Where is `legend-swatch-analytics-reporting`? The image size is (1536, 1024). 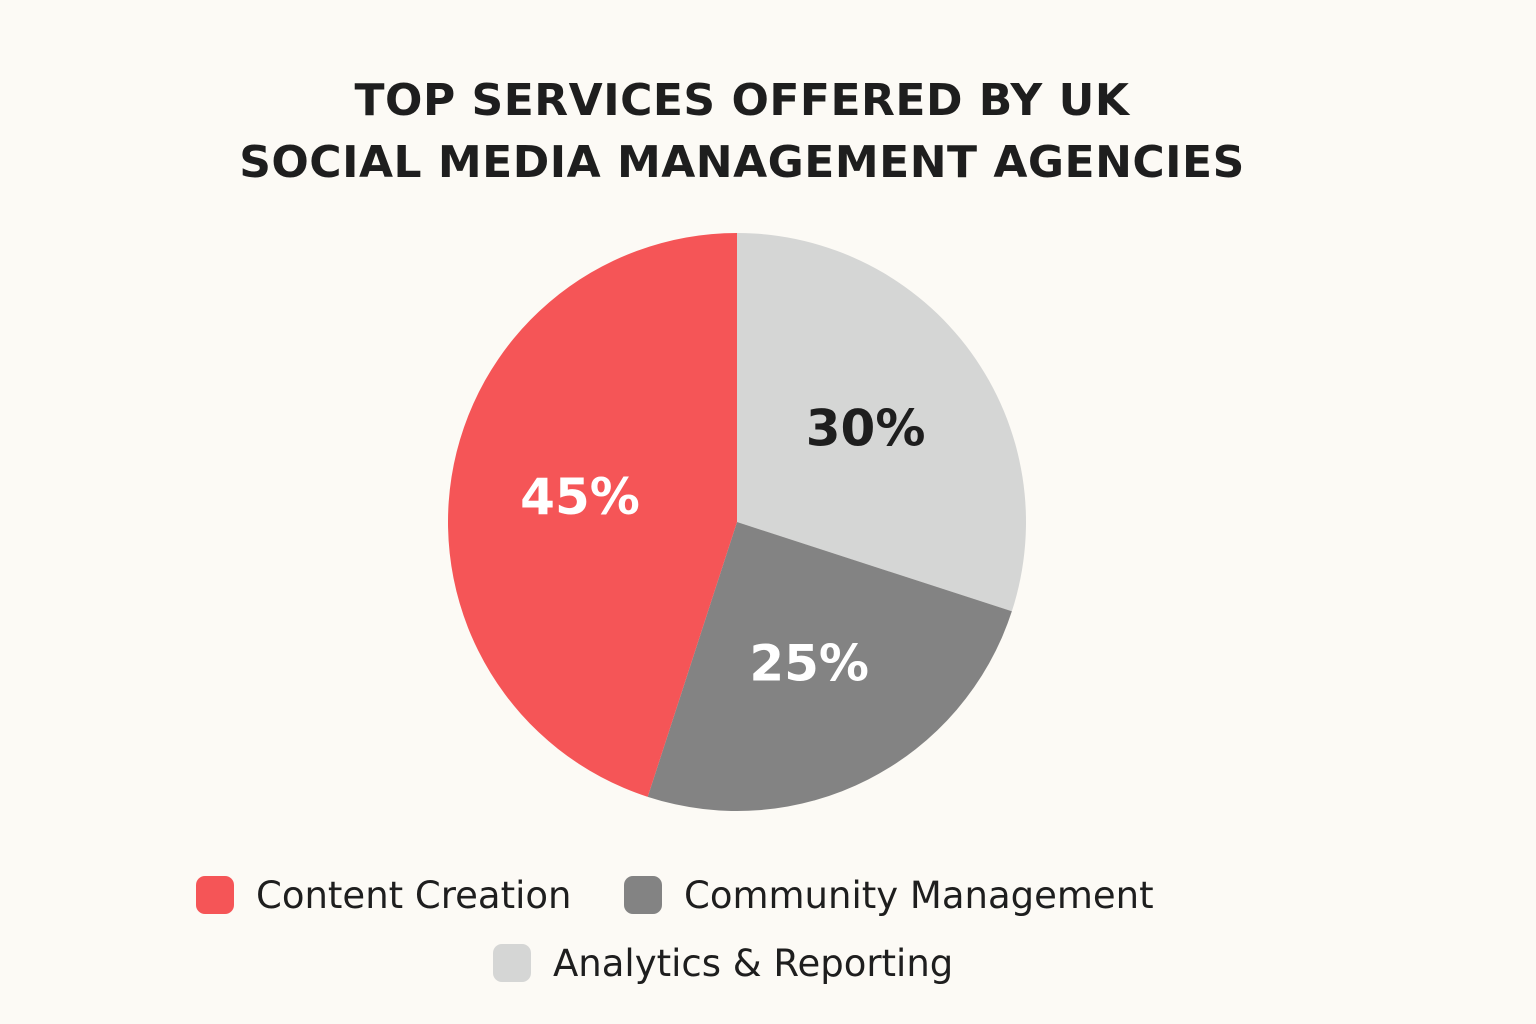
legend-swatch-analytics-reporting is located at coordinates (512, 963).